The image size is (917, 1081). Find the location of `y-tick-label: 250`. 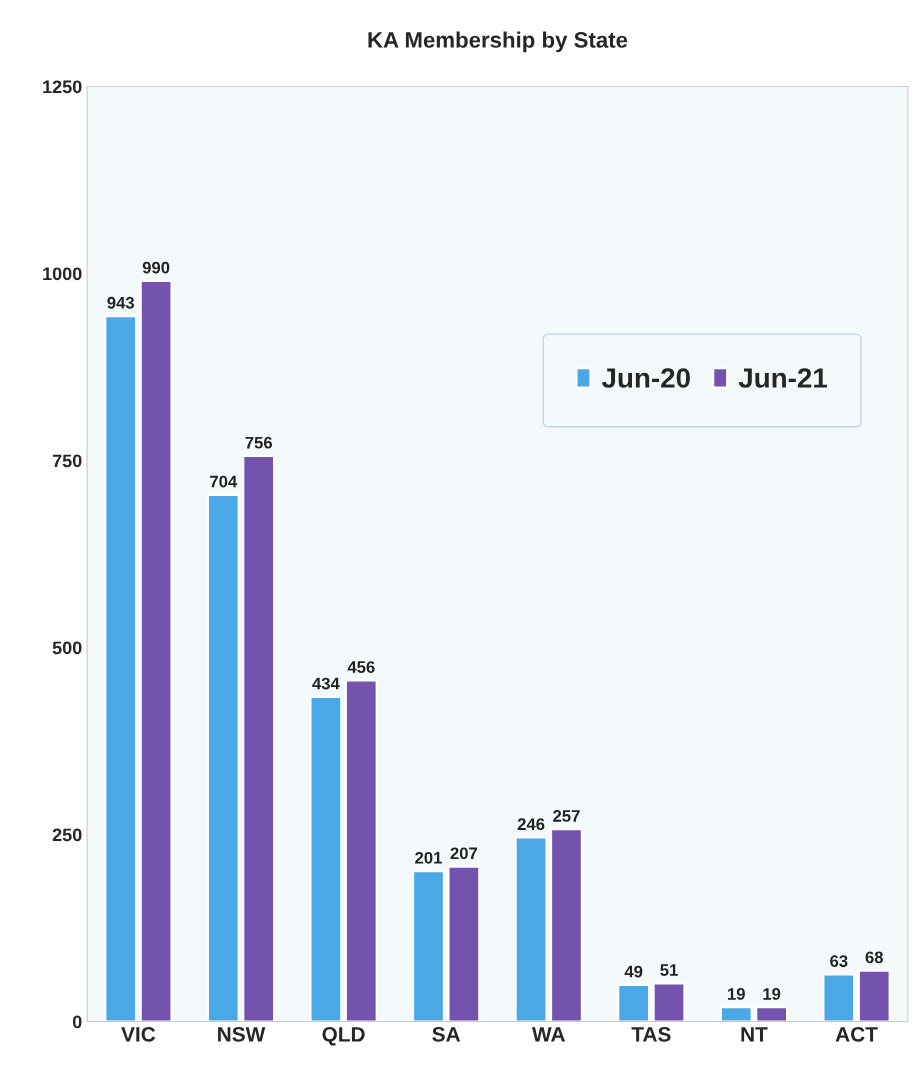

y-tick-label: 250 is located at coordinates (67, 835).